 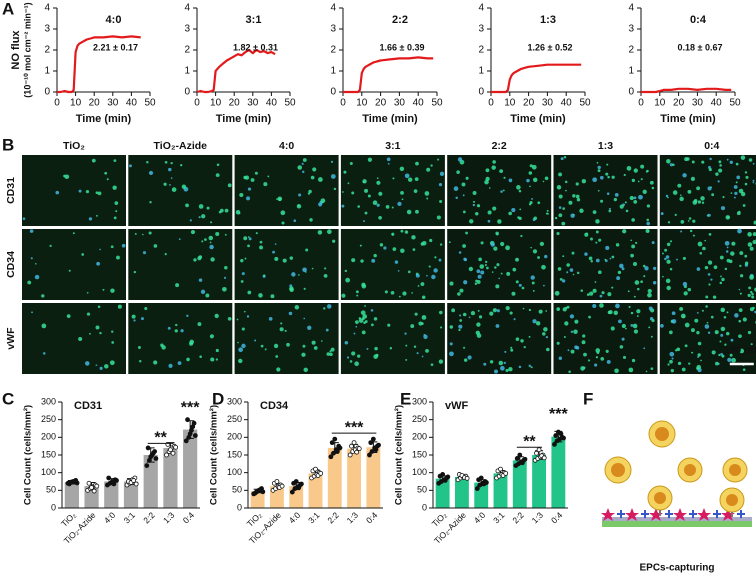 What do you see at coordinates (372, 518) in the screenshot?
I see `x-tick-label: 0:4` at bounding box center [372, 518].